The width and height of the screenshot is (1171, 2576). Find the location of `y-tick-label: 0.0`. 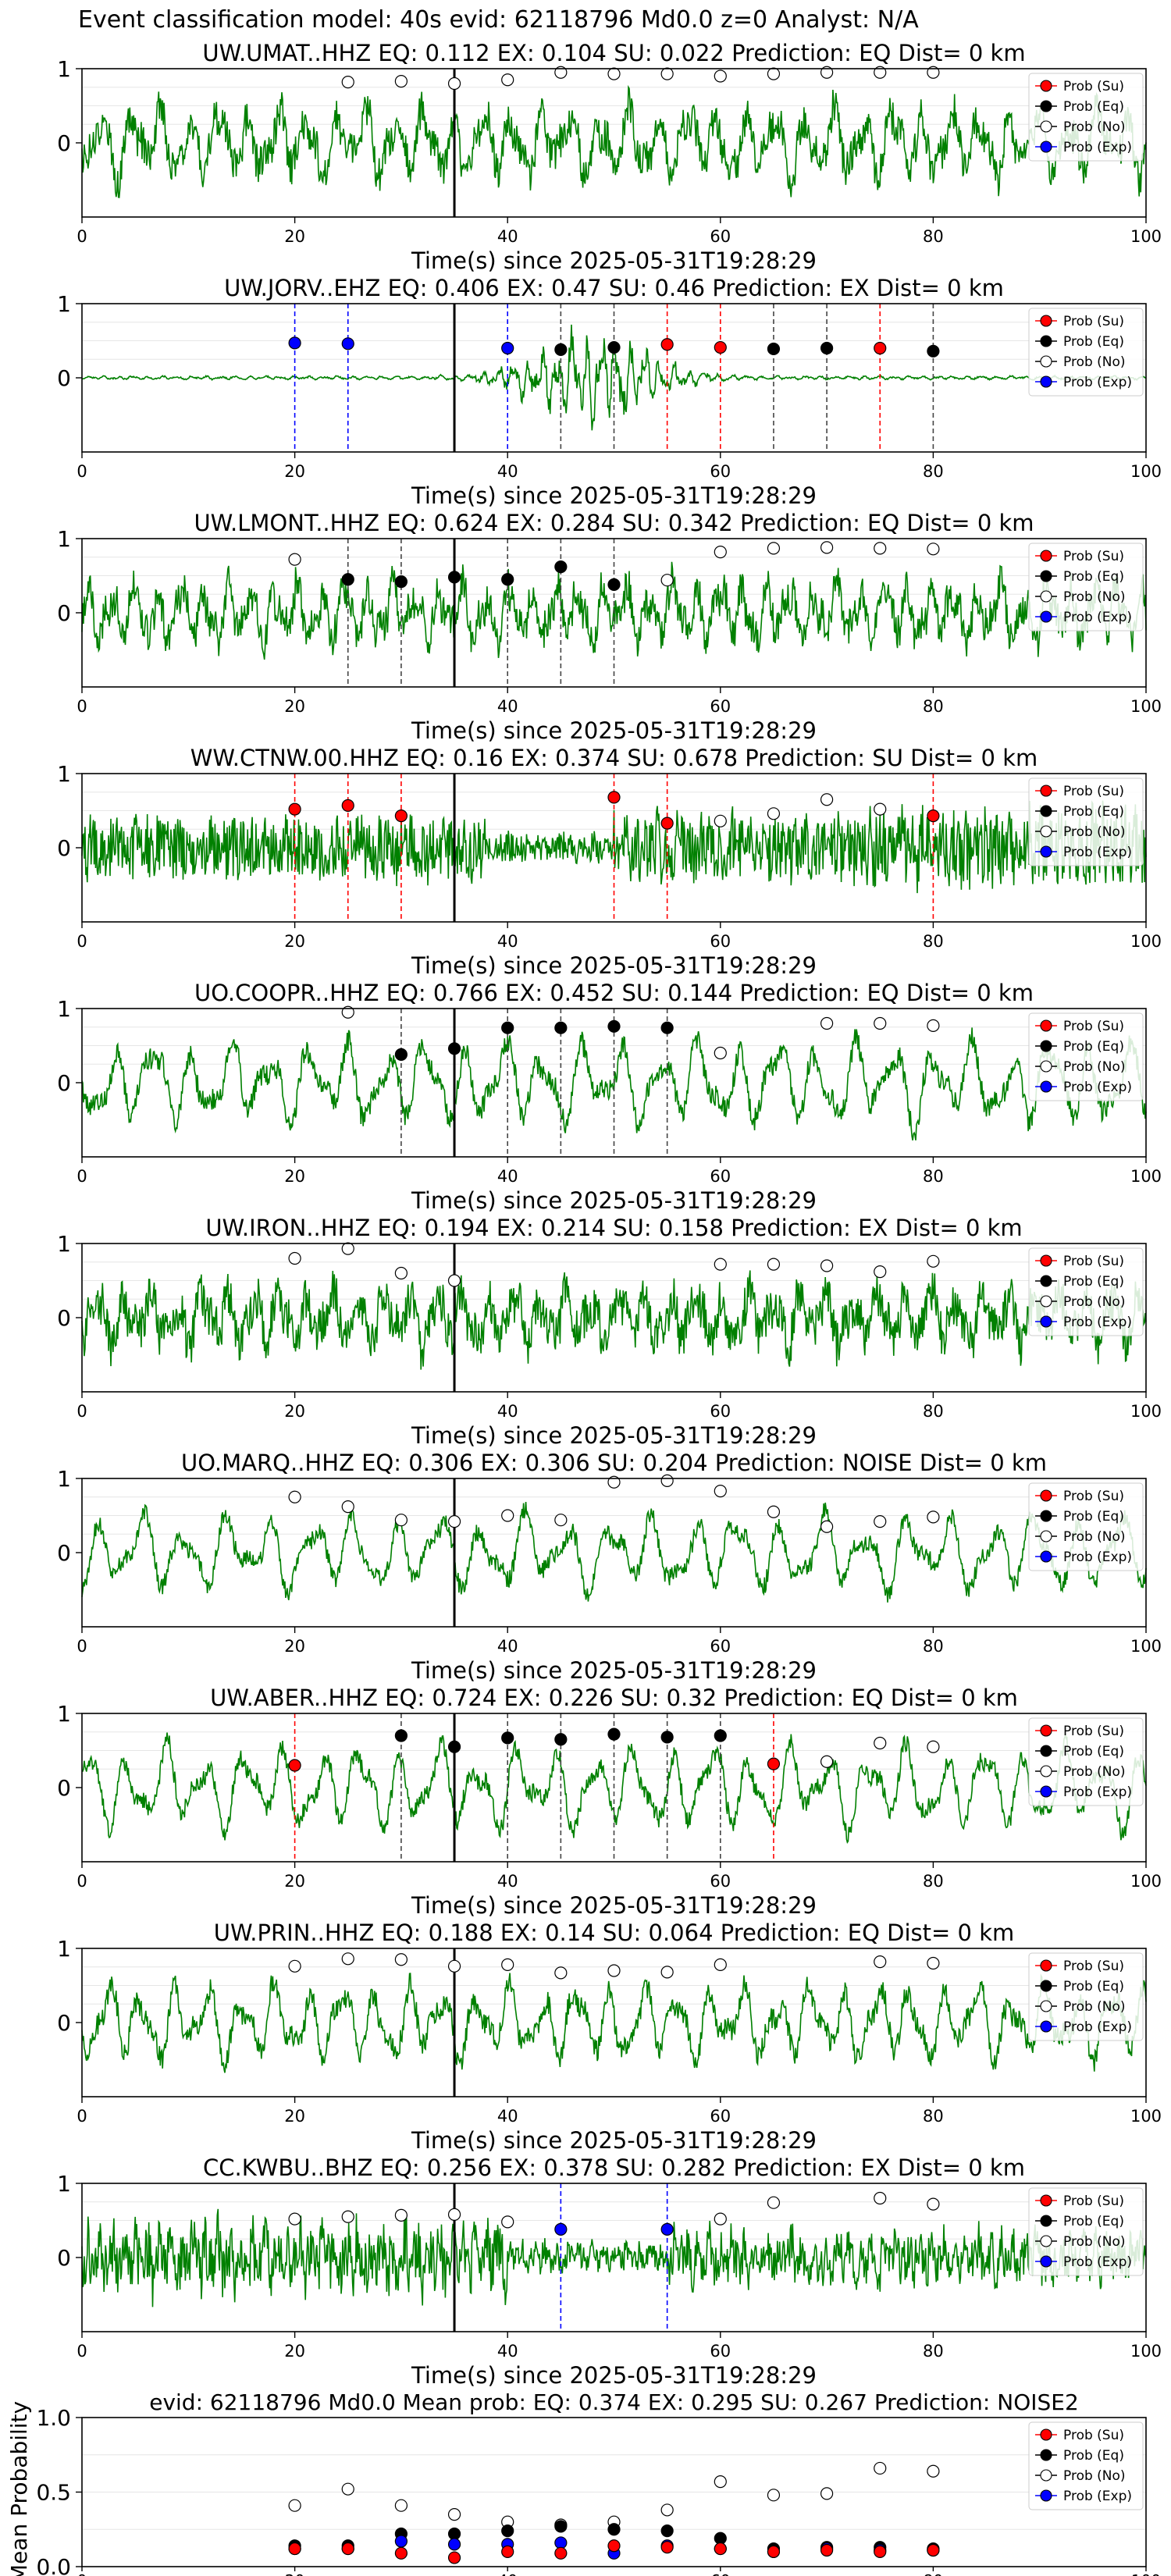

y-tick-label: 0.0 is located at coordinates (54, 2565).